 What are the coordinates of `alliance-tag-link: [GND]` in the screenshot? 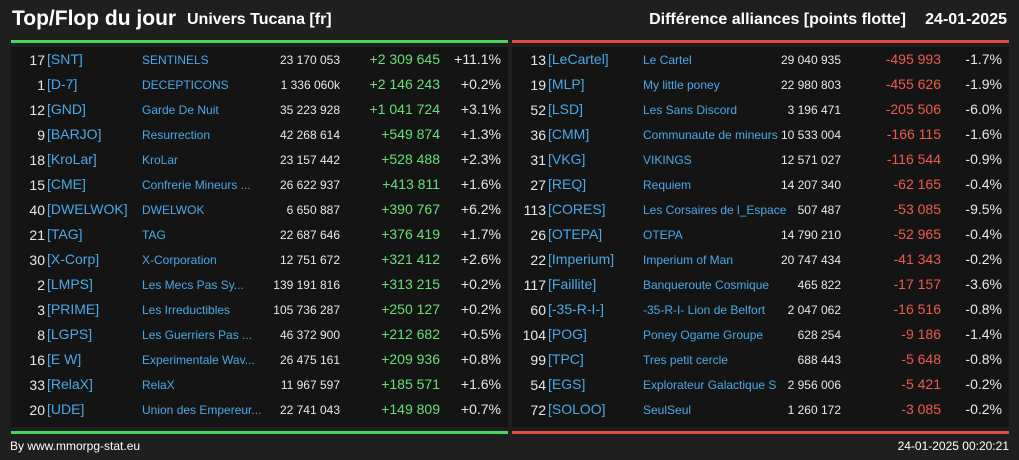 It's located at (66, 109).